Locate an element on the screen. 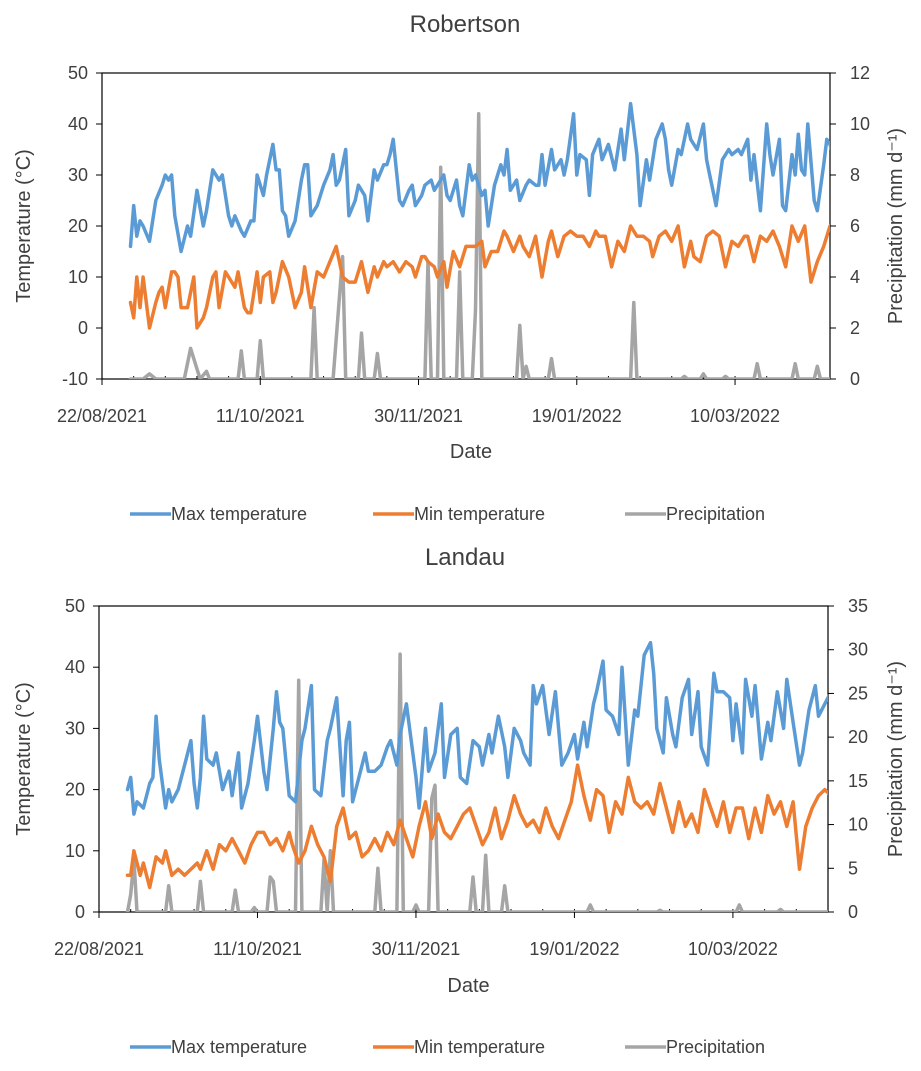 This screenshot has width=921, height=1071. y-right-tick-label: 8 is located at coordinates (855, 175).